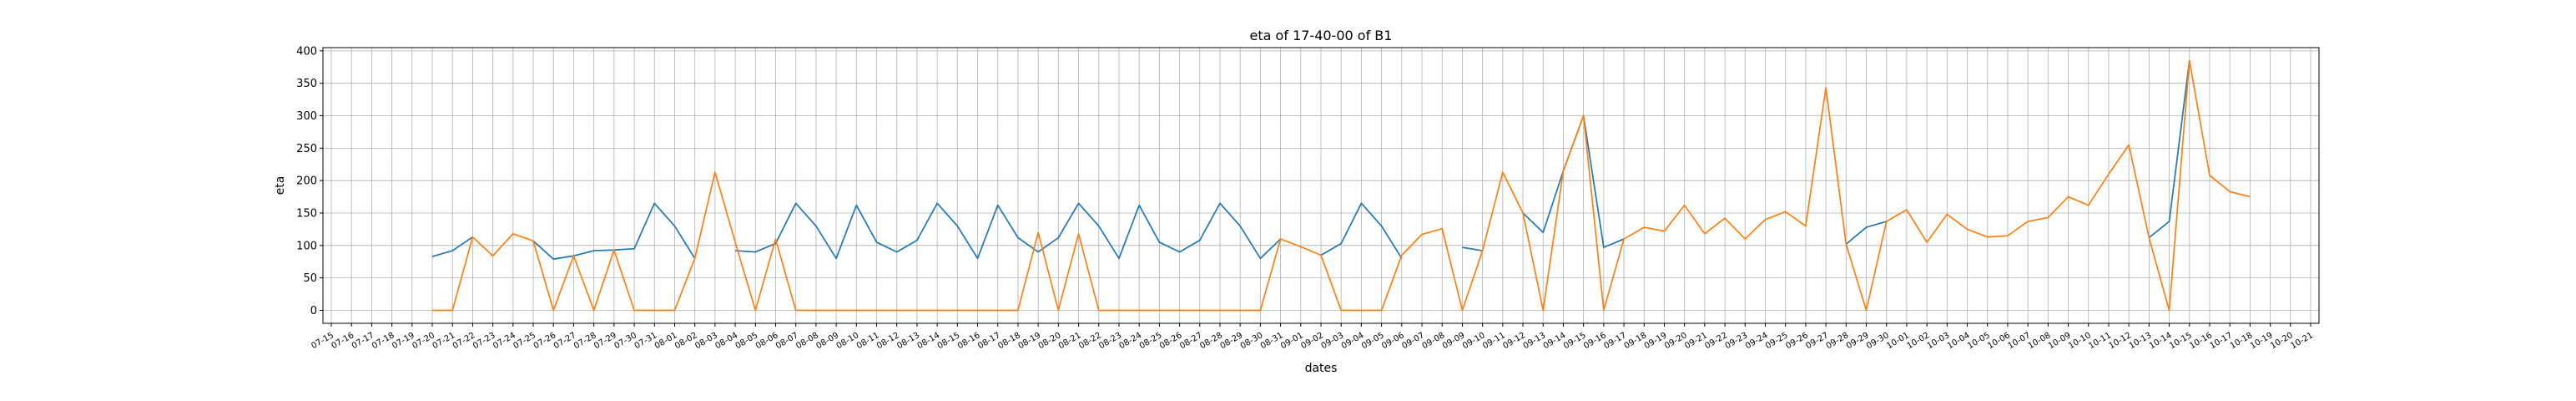 The height and width of the screenshot is (401, 2576). Describe the element at coordinates (1321, 35) in the screenshot. I see `chart-title: eta of 17-40-00 of B1` at that location.